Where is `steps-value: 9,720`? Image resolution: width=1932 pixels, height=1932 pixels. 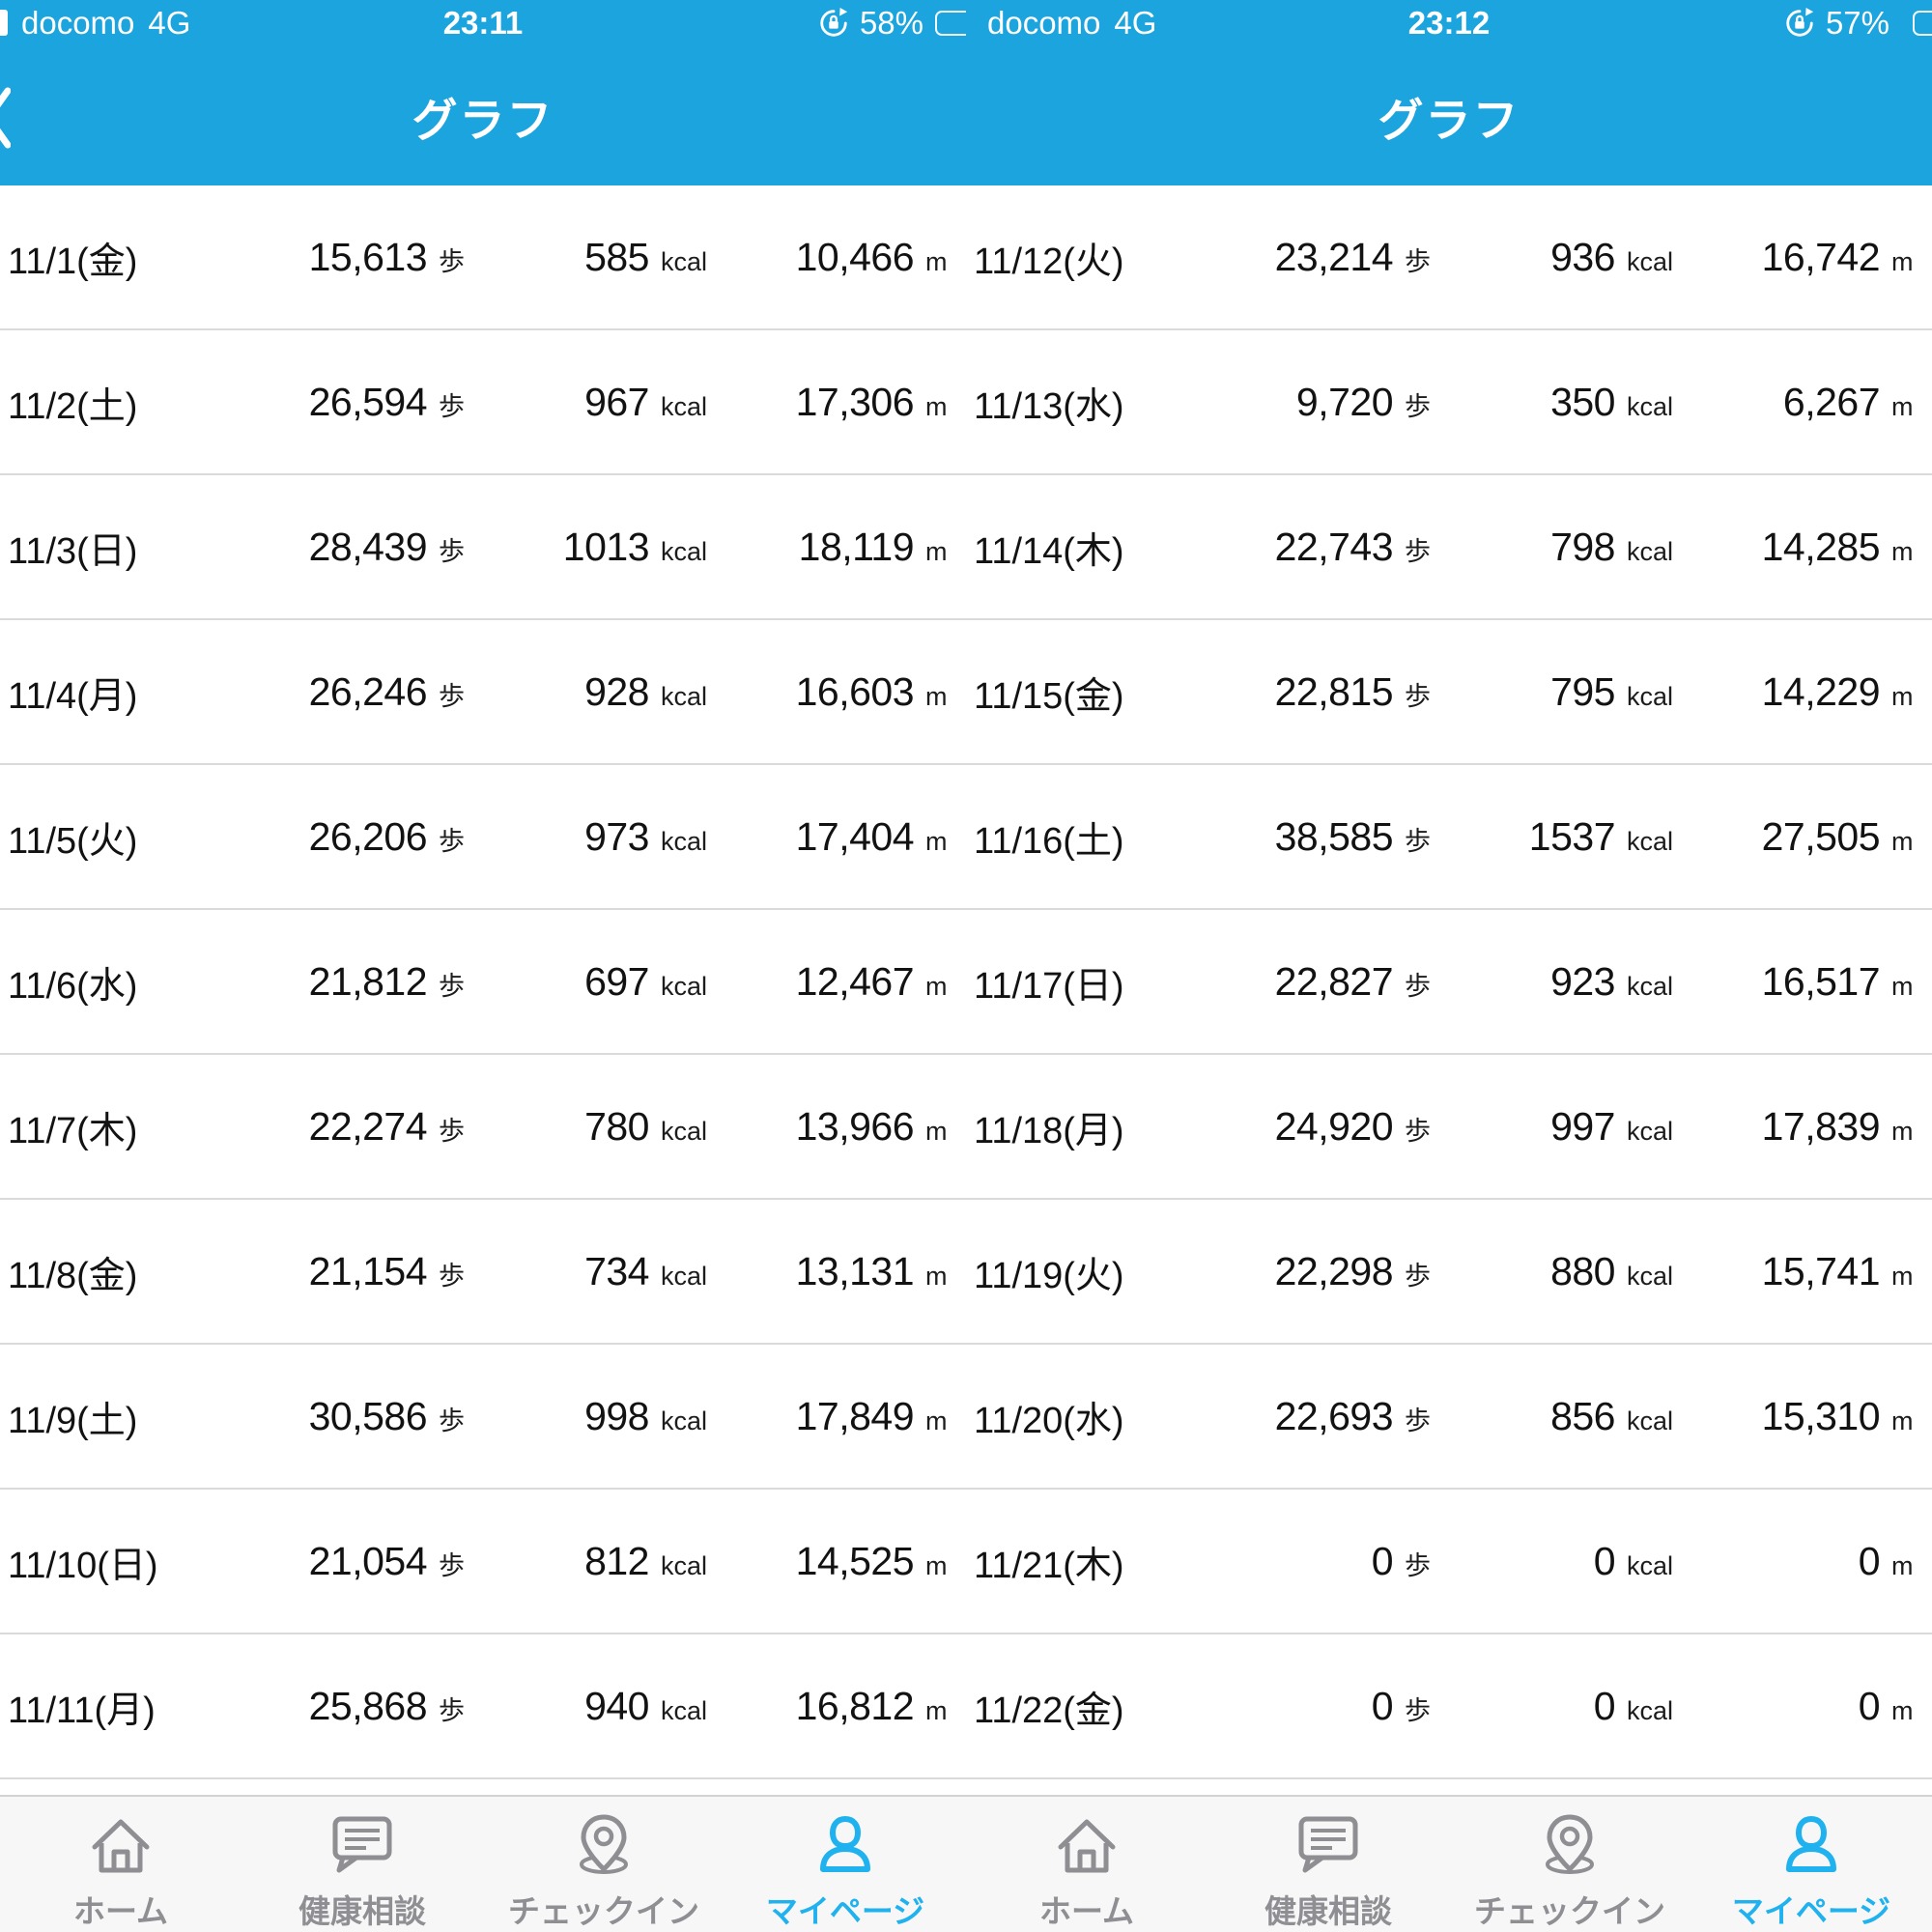
steps-value: 9,720 is located at coordinates (1344, 401).